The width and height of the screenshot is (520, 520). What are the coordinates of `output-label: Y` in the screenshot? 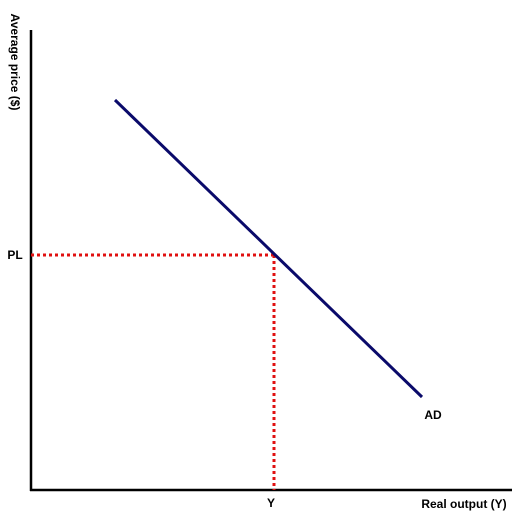 It's located at (271, 503).